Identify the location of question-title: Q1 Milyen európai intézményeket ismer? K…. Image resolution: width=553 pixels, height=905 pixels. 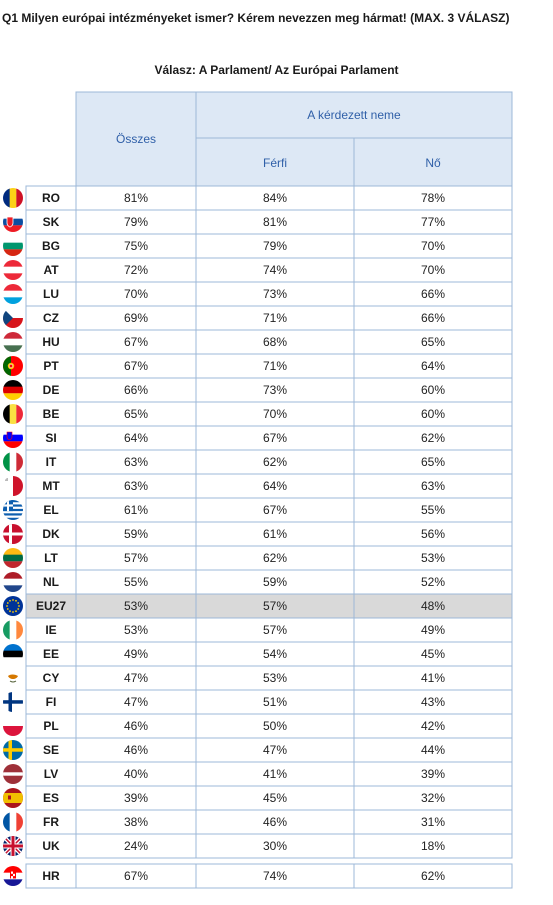
(256, 18).